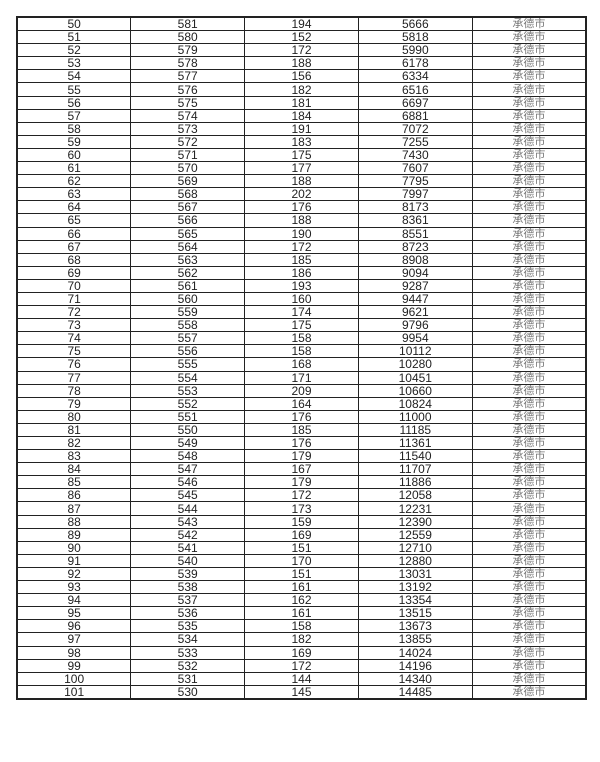  Describe the element at coordinates (301, 613) in the screenshot. I see `table-row: 95 536 161 13515 承德市` at that location.